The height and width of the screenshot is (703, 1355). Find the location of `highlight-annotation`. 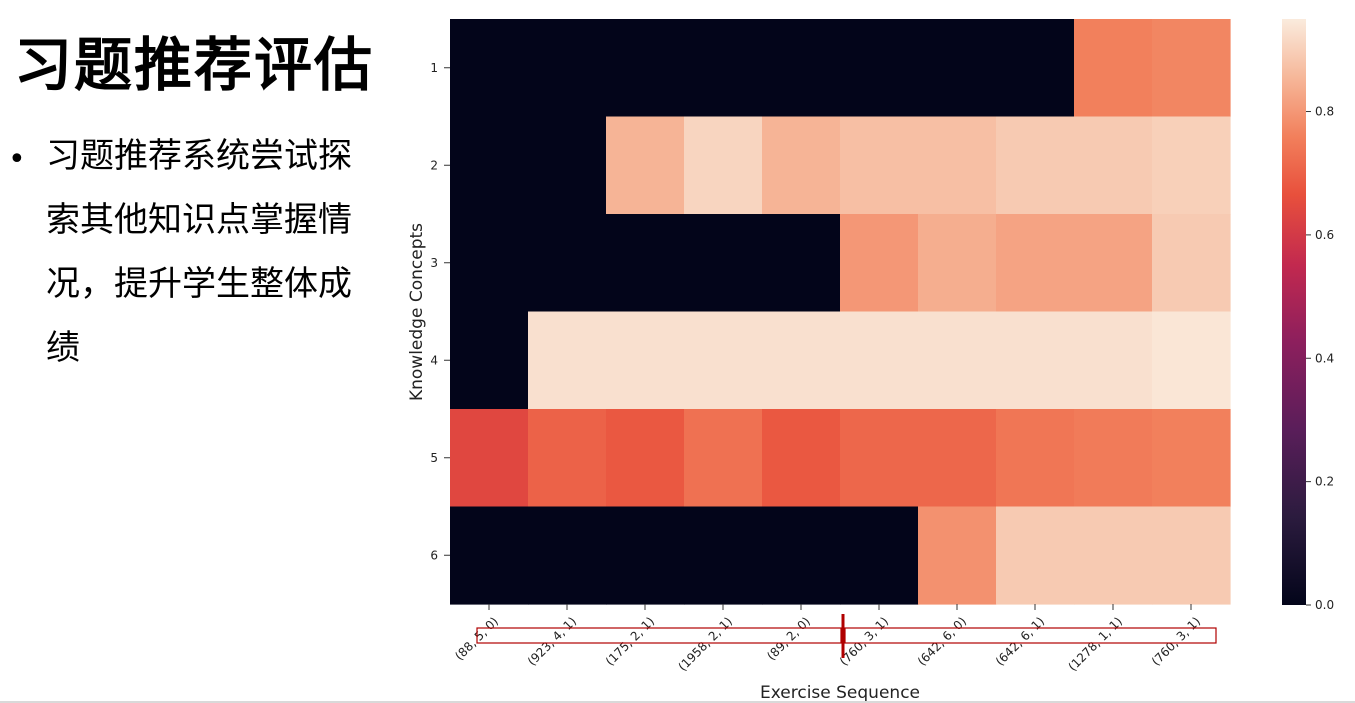

highlight-annotation is located at coordinates (846, 636).